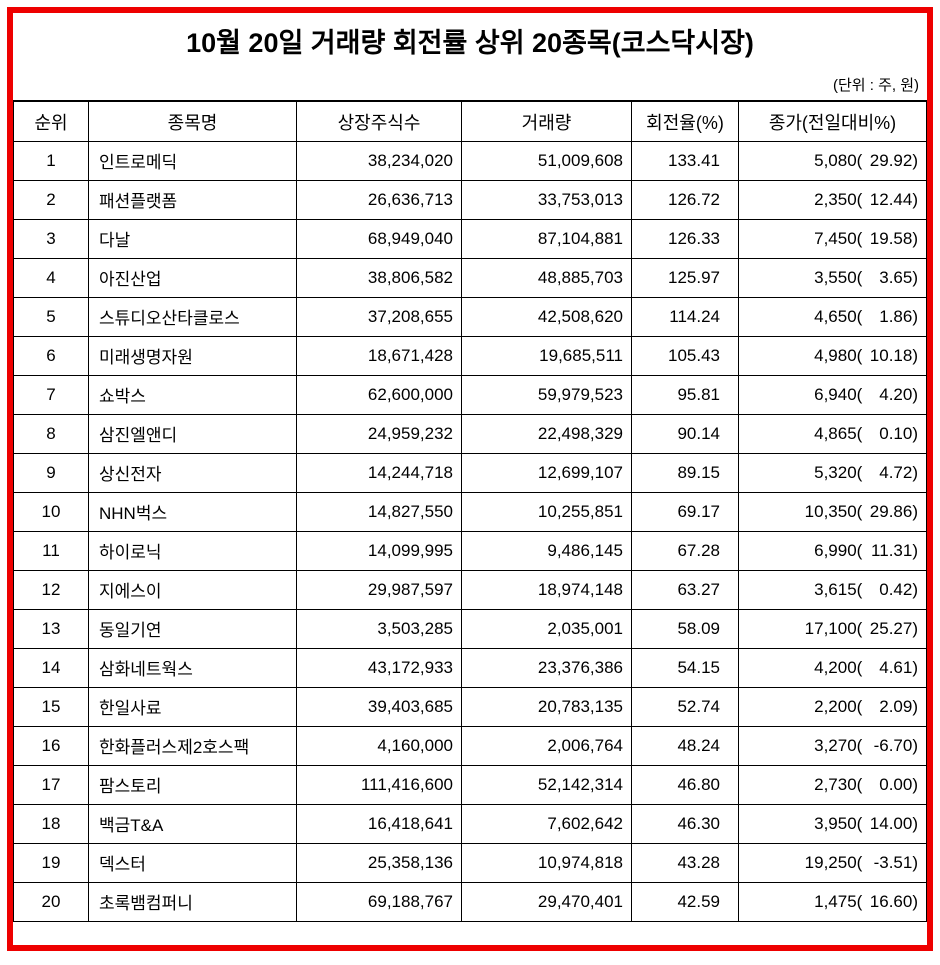 The width and height of the screenshot is (940, 965). I want to click on close-price: 17,100(, so click(833, 628).